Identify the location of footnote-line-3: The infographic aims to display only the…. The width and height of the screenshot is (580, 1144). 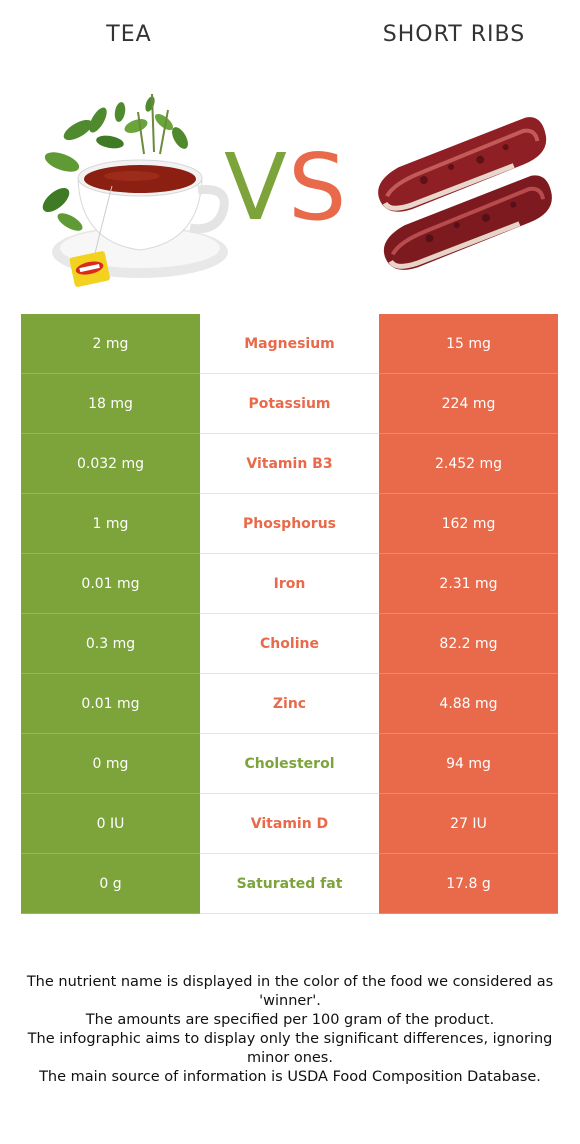
(290, 1048).